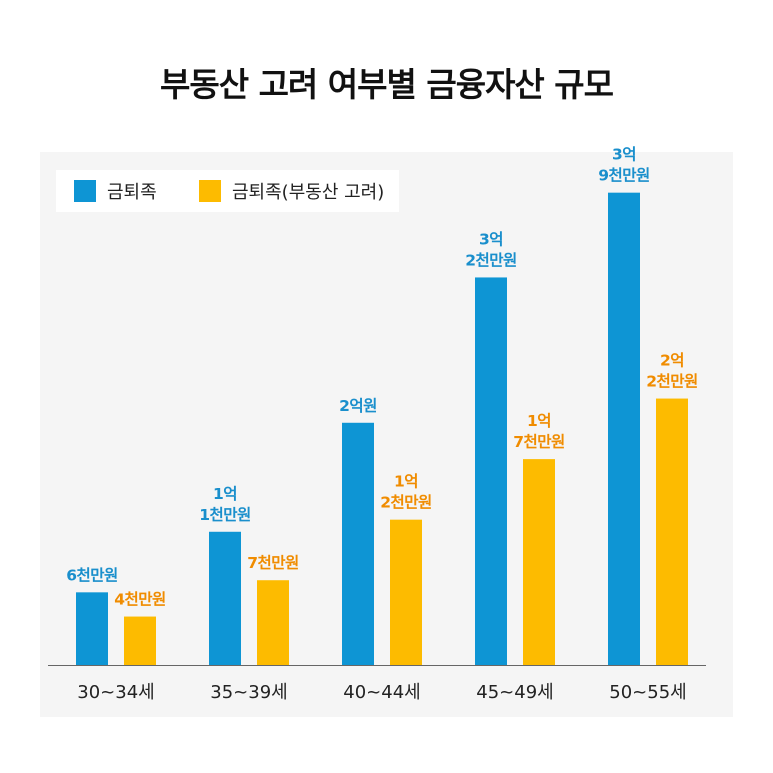 This screenshot has height=773, width=773. Describe the element at coordinates (308, 192) in the screenshot. I see `legend-label-2: 금퇴족(부동산 고려)` at that location.